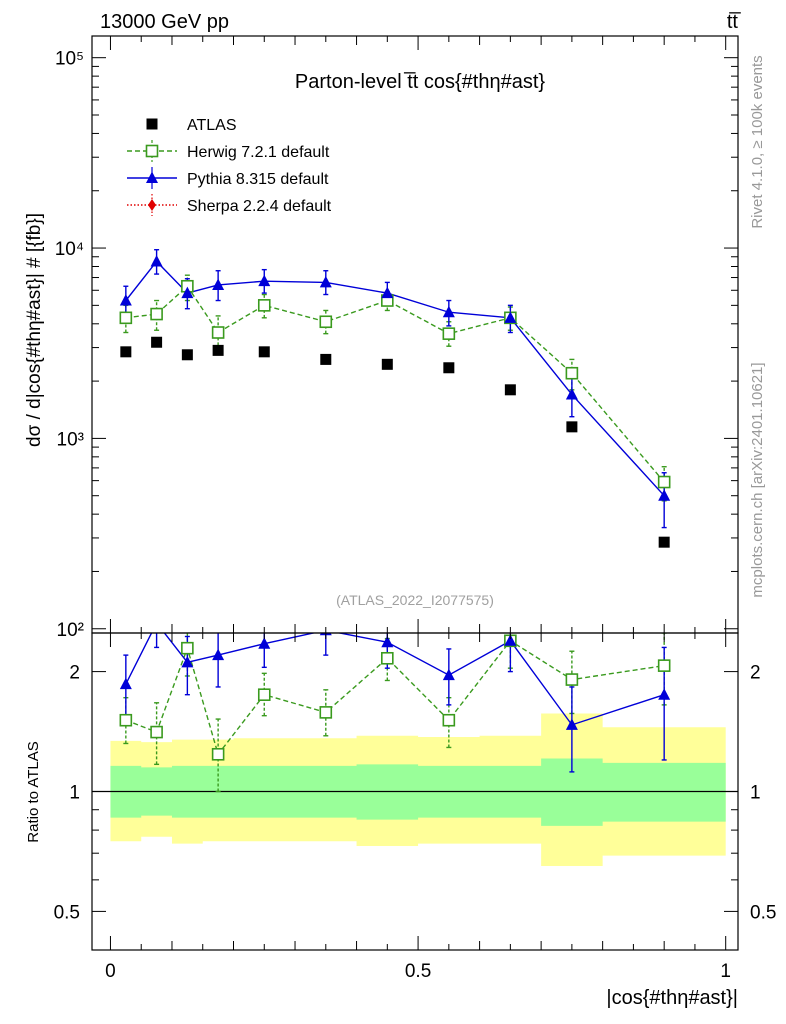  Describe the element at coordinates (258, 152) in the screenshot. I see `legend-label: Herwig 7.2.1 default` at that location.